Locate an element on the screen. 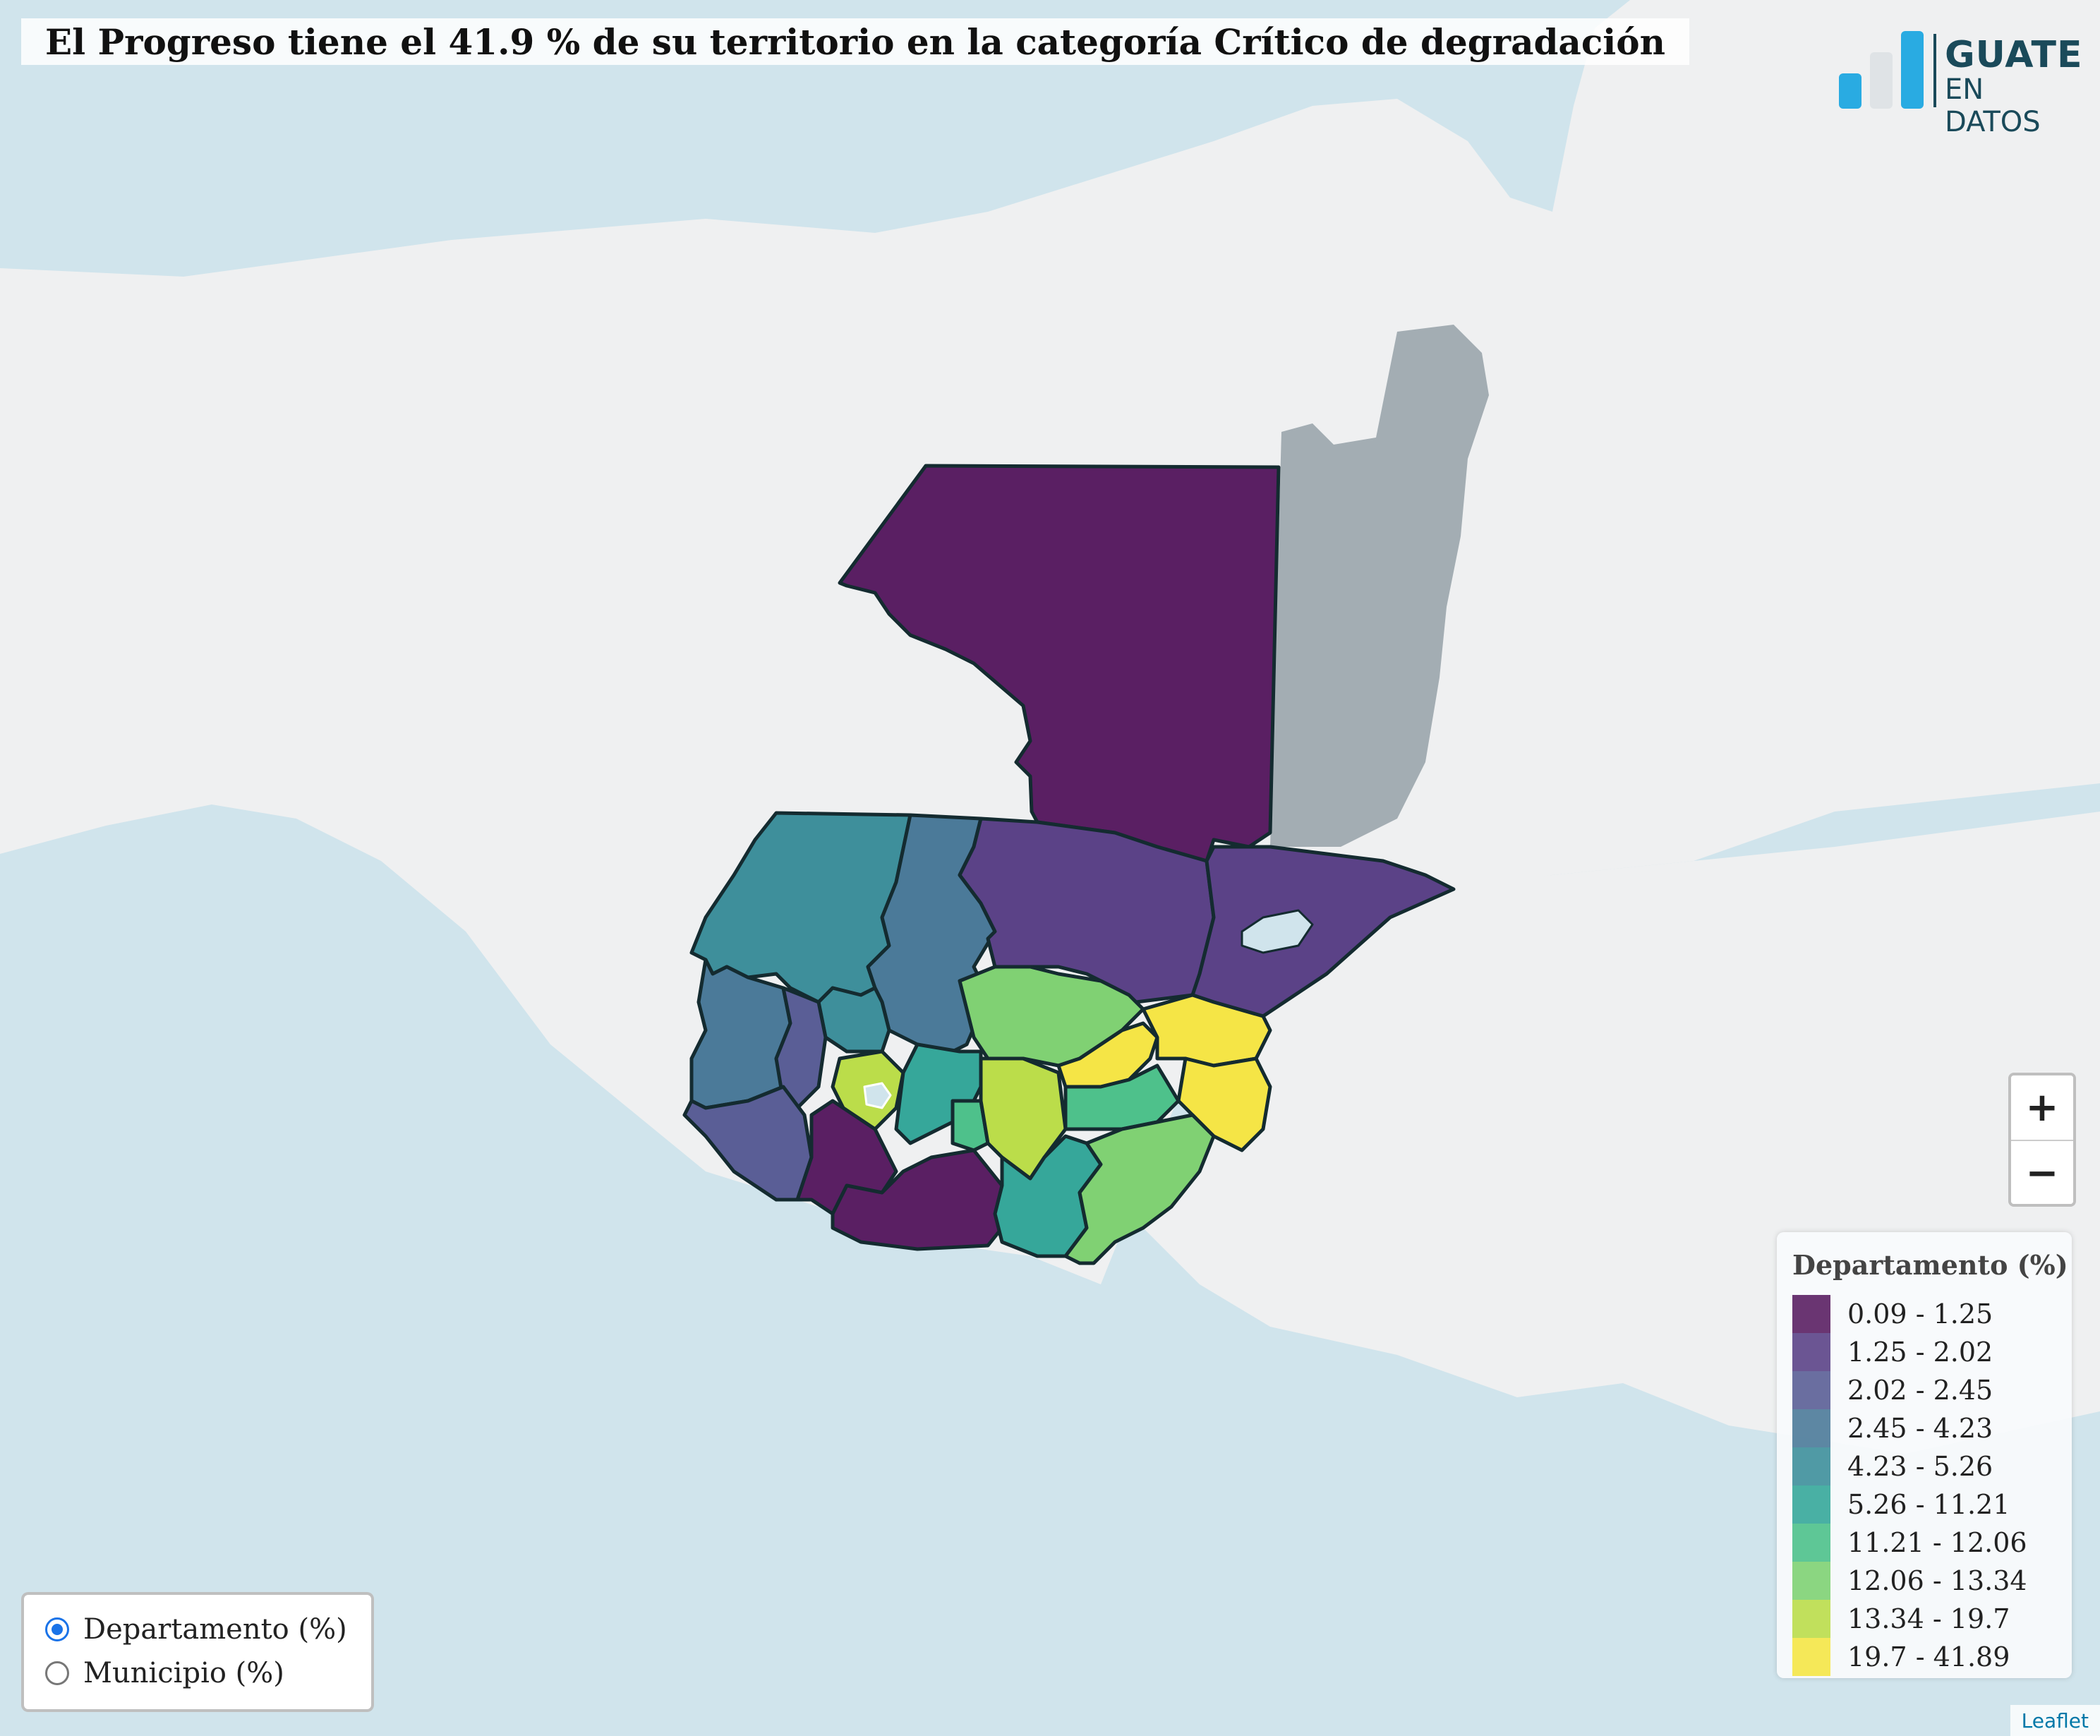 Image resolution: width=2100 pixels, height=1736 pixels. legend-label: 4.23 - 5.26 is located at coordinates (1920, 1466).